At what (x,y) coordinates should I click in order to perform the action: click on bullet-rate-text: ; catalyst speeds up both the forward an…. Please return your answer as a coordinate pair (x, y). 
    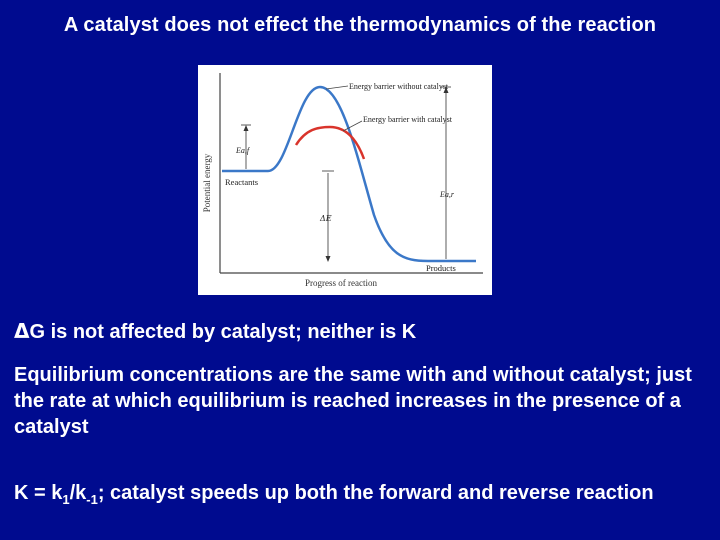
    Looking at the image, I should click on (375, 493).